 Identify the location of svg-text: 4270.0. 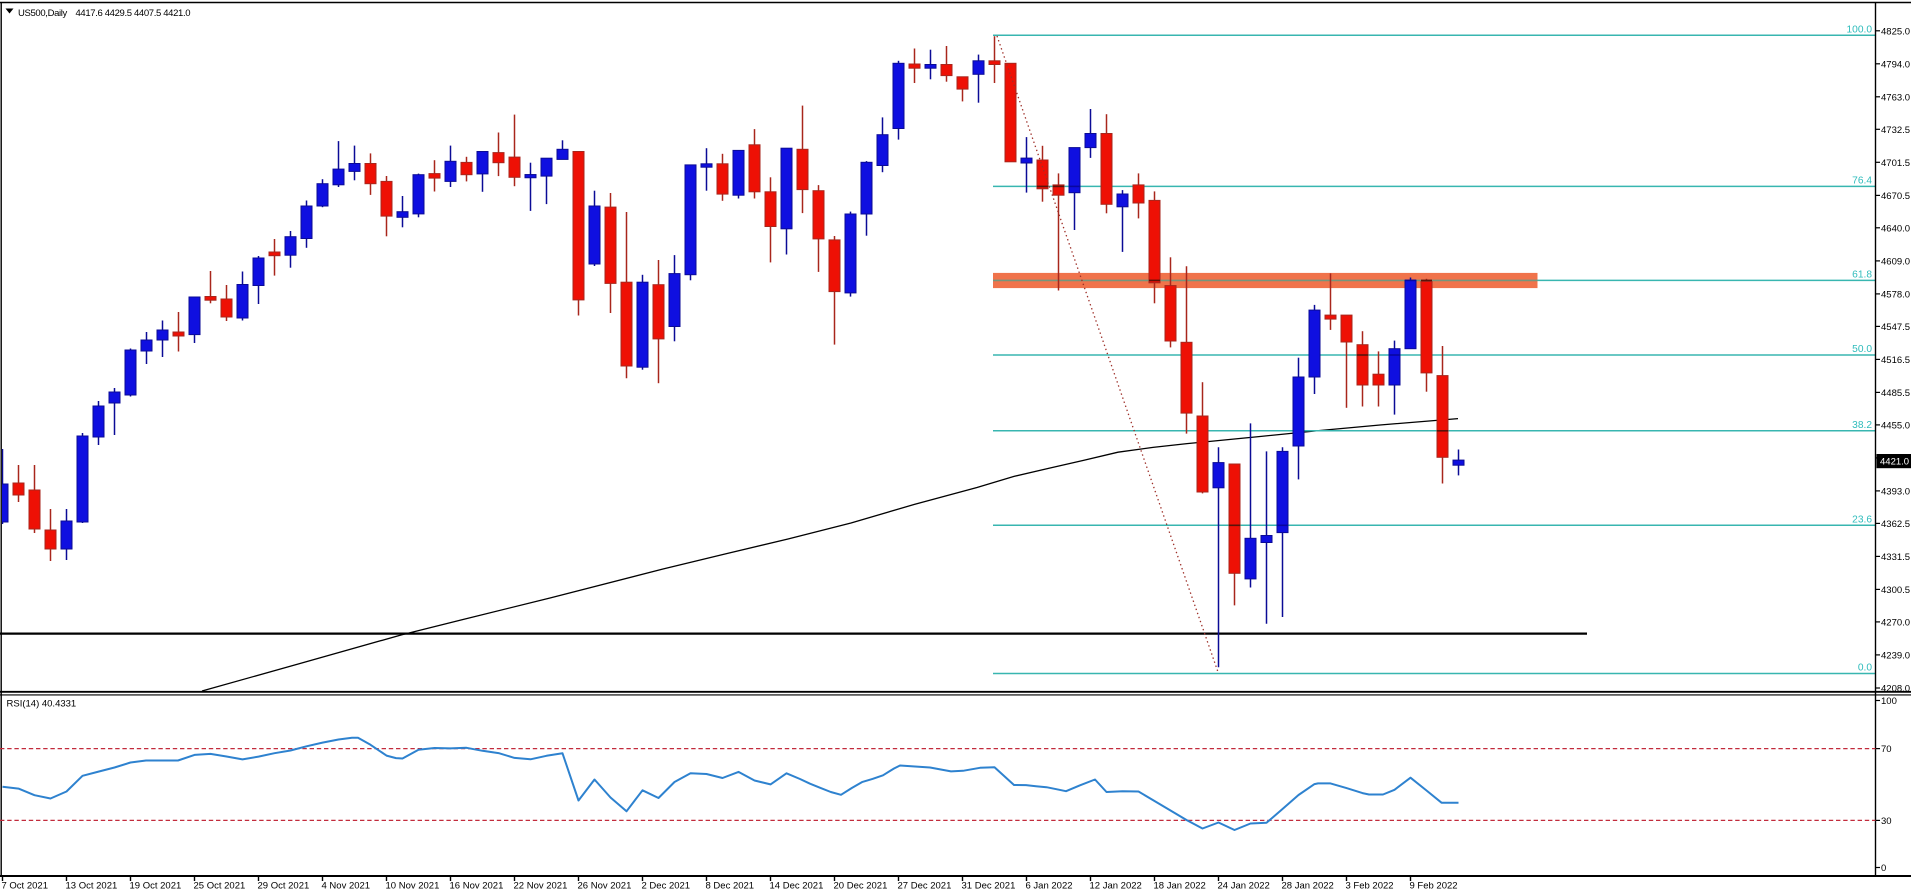
(1895, 622).